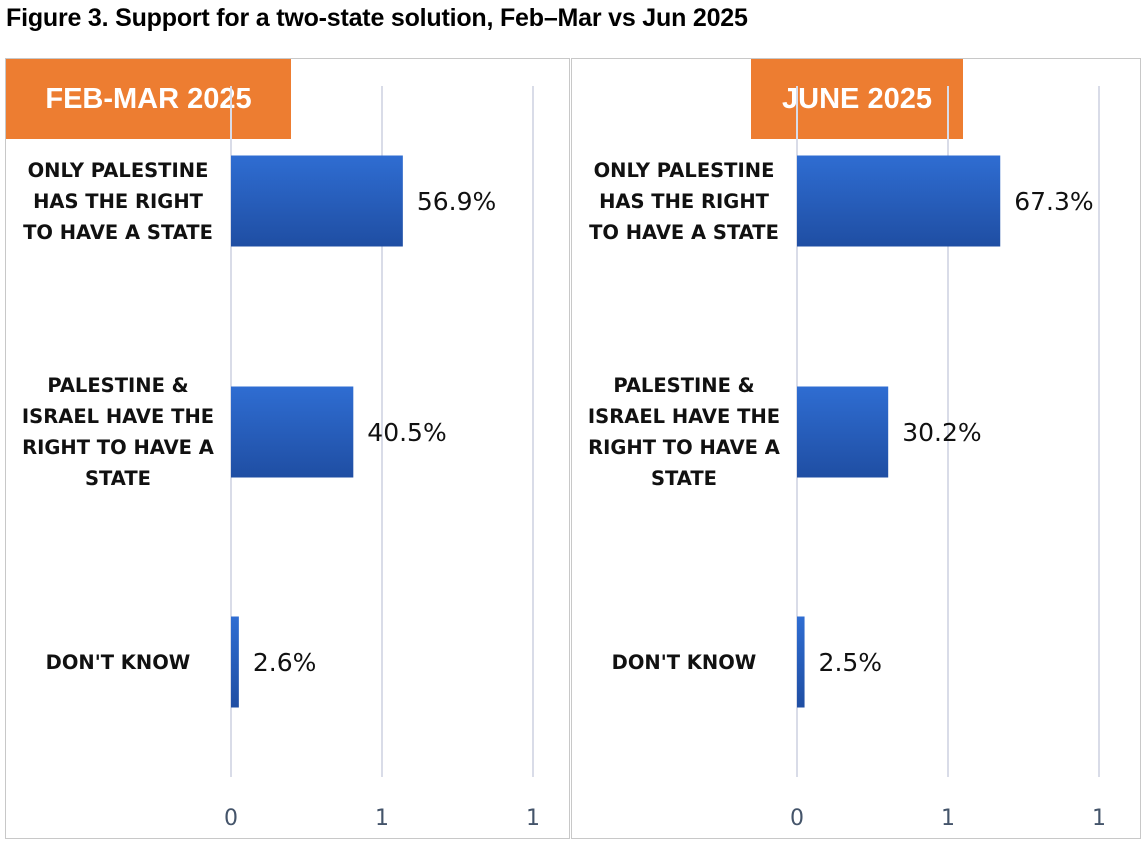 The height and width of the screenshot is (850, 1146). What do you see at coordinates (857, 99) in the screenshot?
I see `panel-header-june: JUNE 2025` at bounding box center [857, 99].